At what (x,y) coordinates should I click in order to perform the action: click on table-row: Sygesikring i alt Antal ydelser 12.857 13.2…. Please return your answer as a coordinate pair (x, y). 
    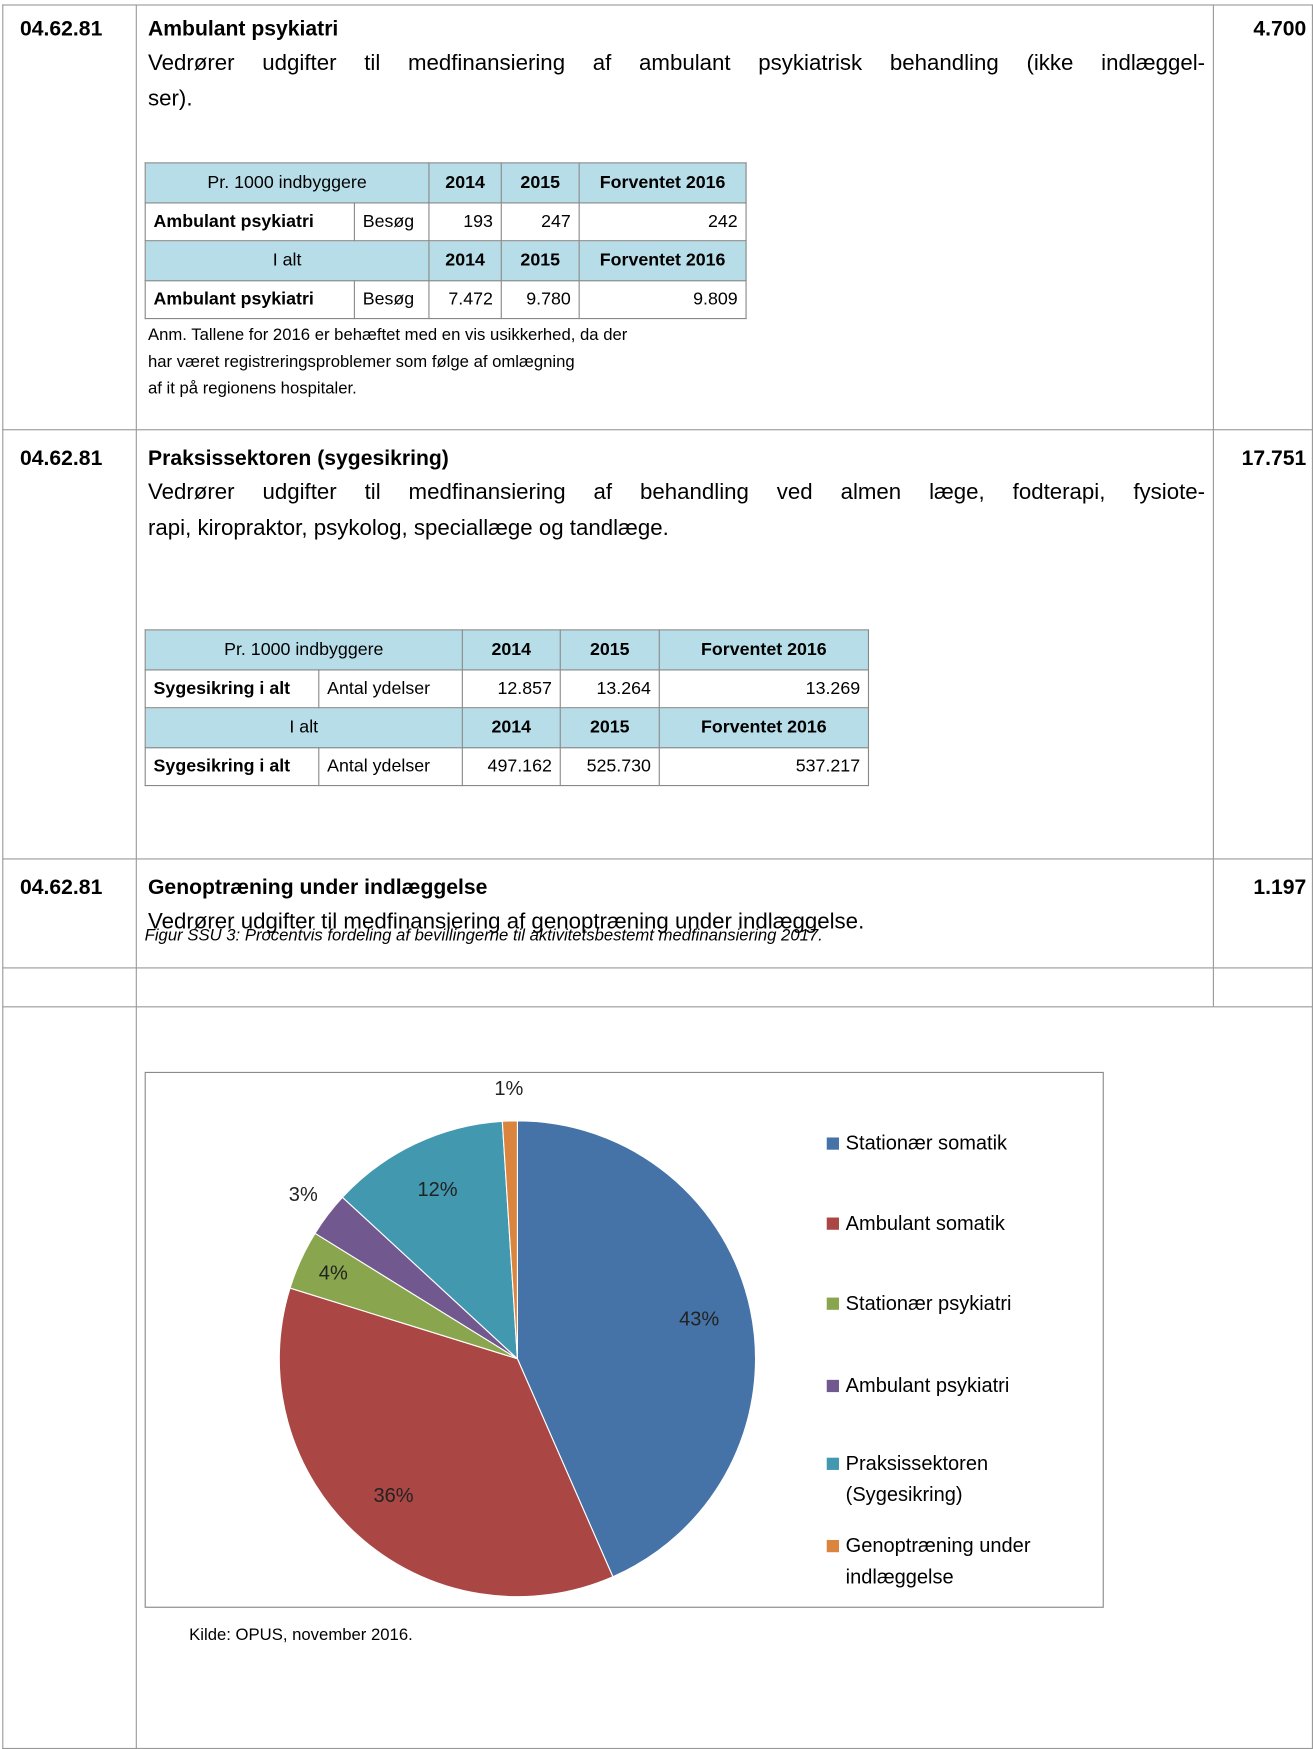
    Looking at the image, I should click on (507, 689).